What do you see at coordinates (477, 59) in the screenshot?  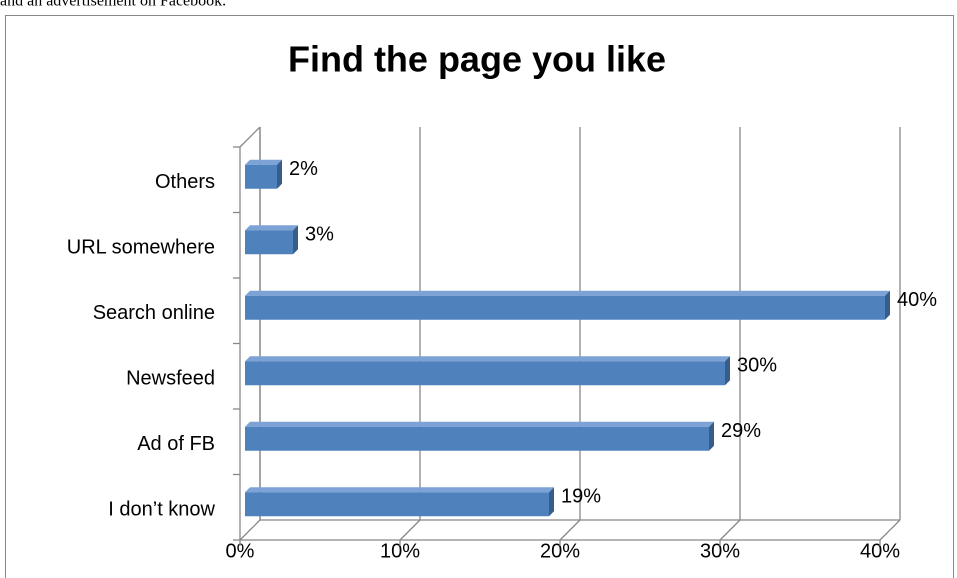 I see `chart-title: Find the page you like` at bounding box center [477, 59].